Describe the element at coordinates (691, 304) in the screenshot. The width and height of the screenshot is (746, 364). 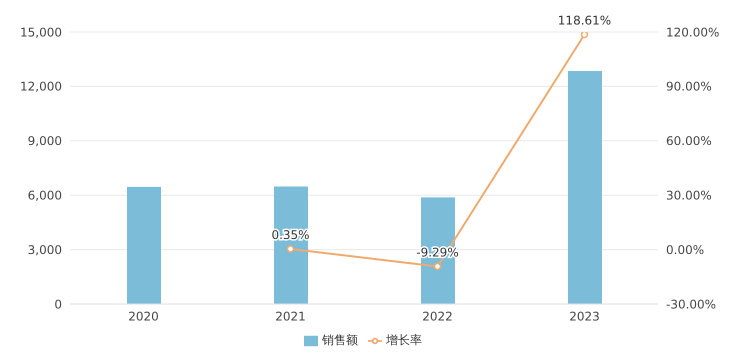
I see `y2-tick-label: -30.00%` at that location.